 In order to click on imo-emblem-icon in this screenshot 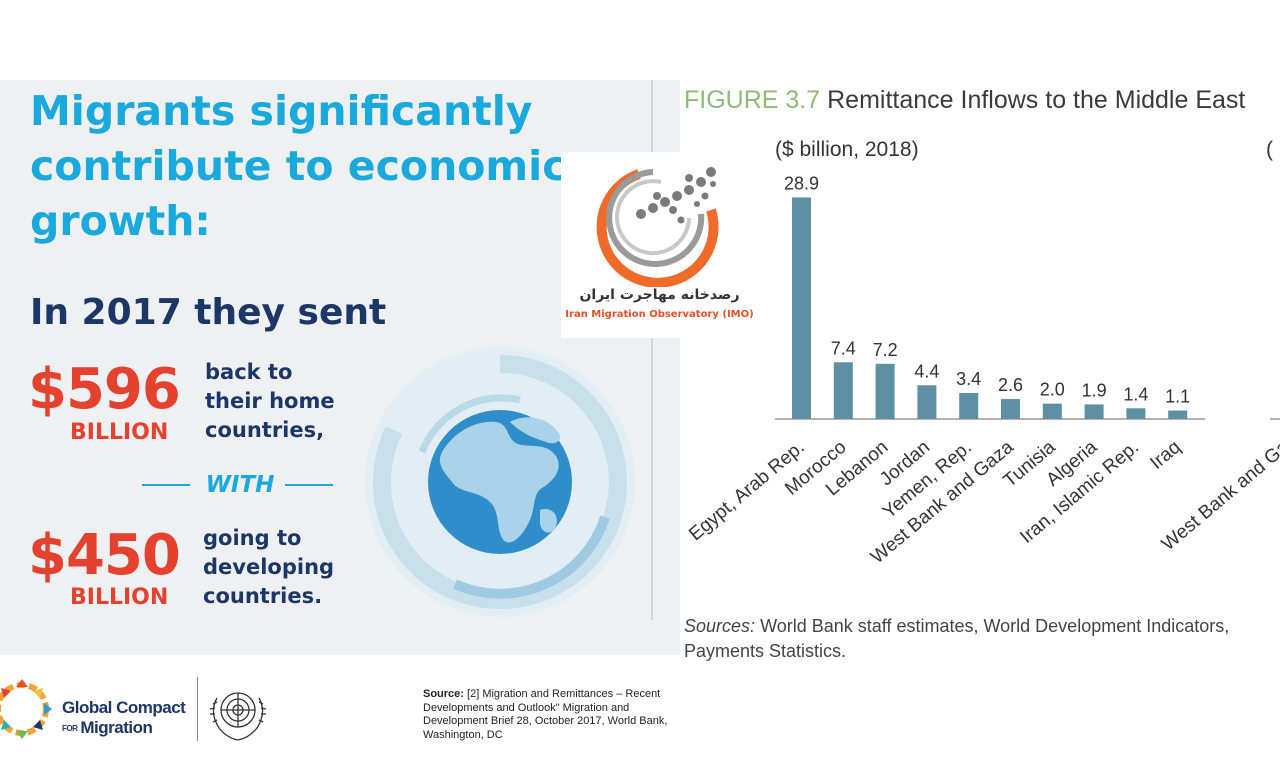, I will do `click(657, 227)`.